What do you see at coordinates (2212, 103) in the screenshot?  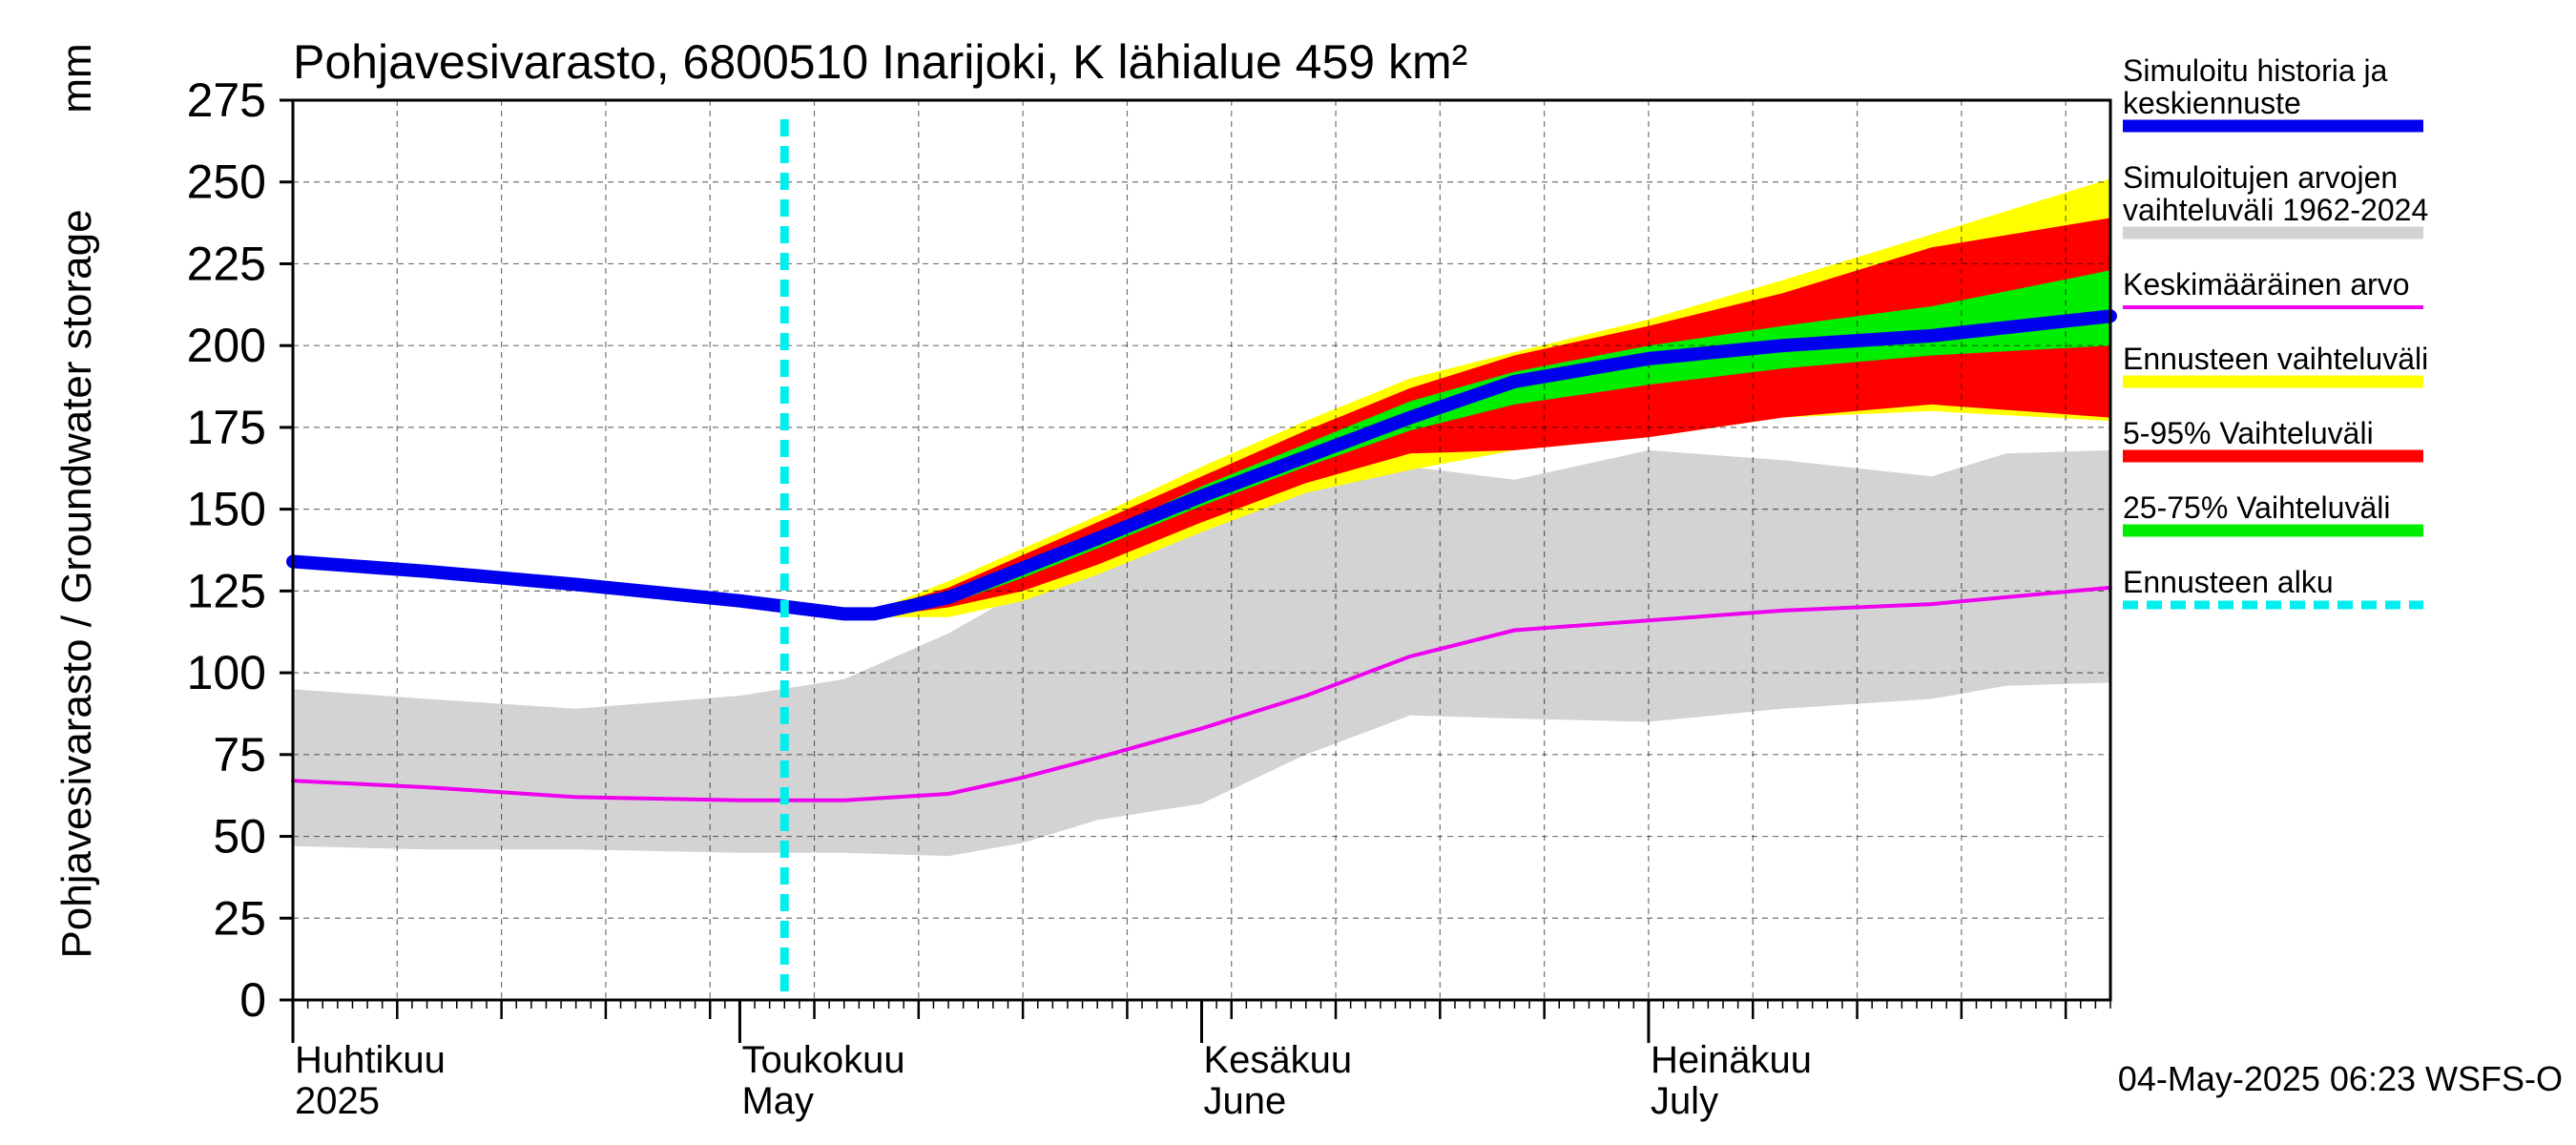 I see `legend-label-simulated: keskiennuste` at bounding box center [2212, 103].